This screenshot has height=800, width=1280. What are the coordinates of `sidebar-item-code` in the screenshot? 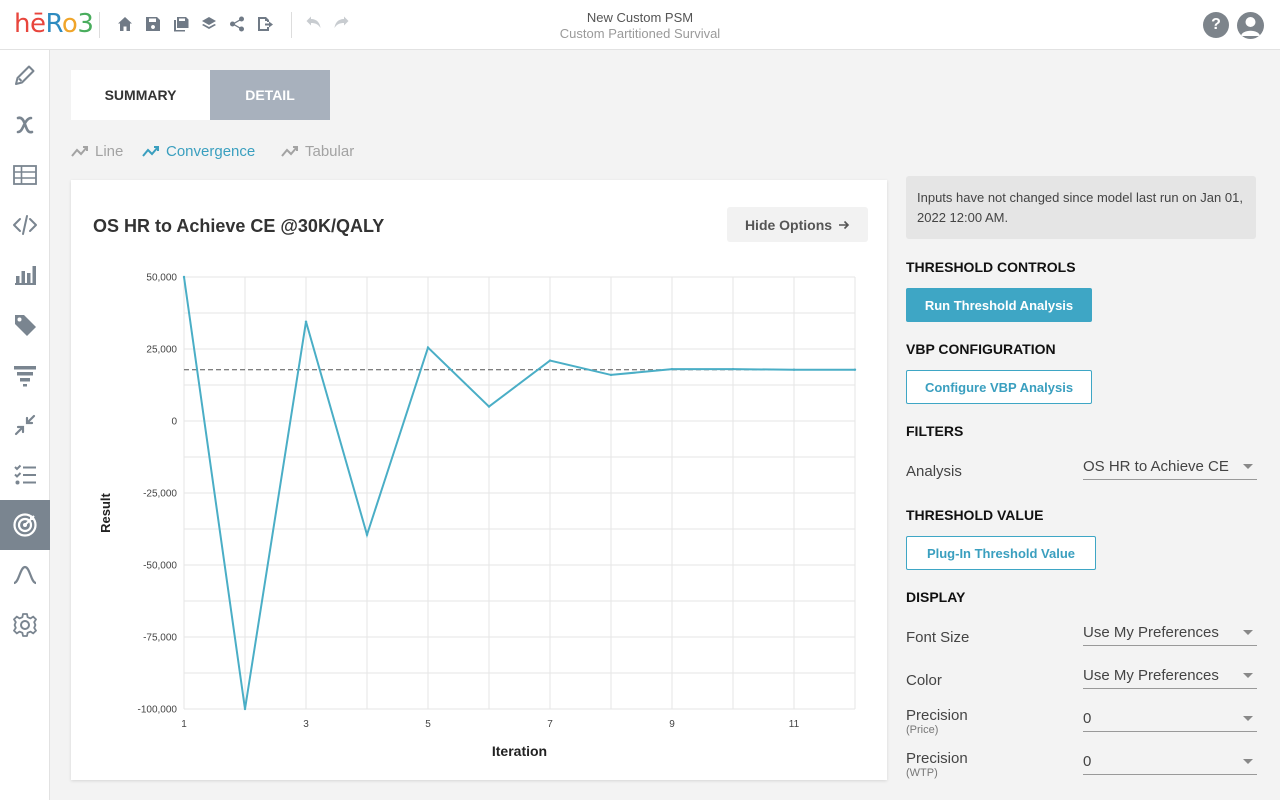 It's located at (25, 225).